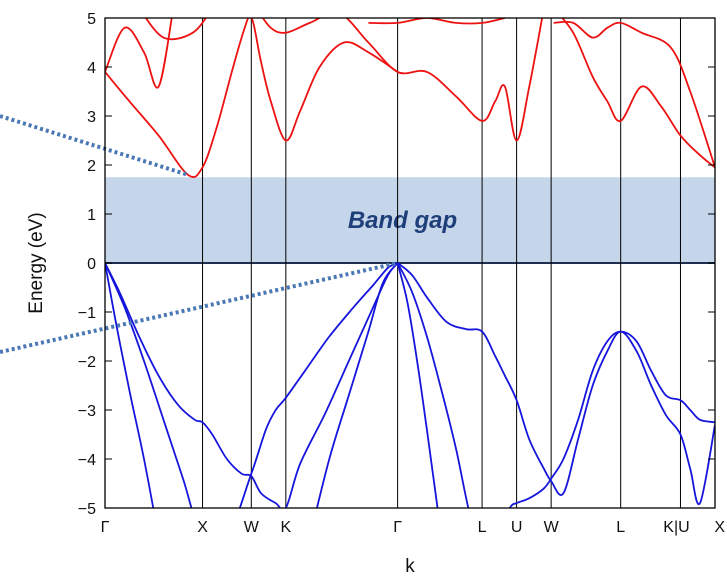  What do you see at coordinates (517, 527) in the screenshot?
I see `k-point-label: U` at bounding box center [517, 527].